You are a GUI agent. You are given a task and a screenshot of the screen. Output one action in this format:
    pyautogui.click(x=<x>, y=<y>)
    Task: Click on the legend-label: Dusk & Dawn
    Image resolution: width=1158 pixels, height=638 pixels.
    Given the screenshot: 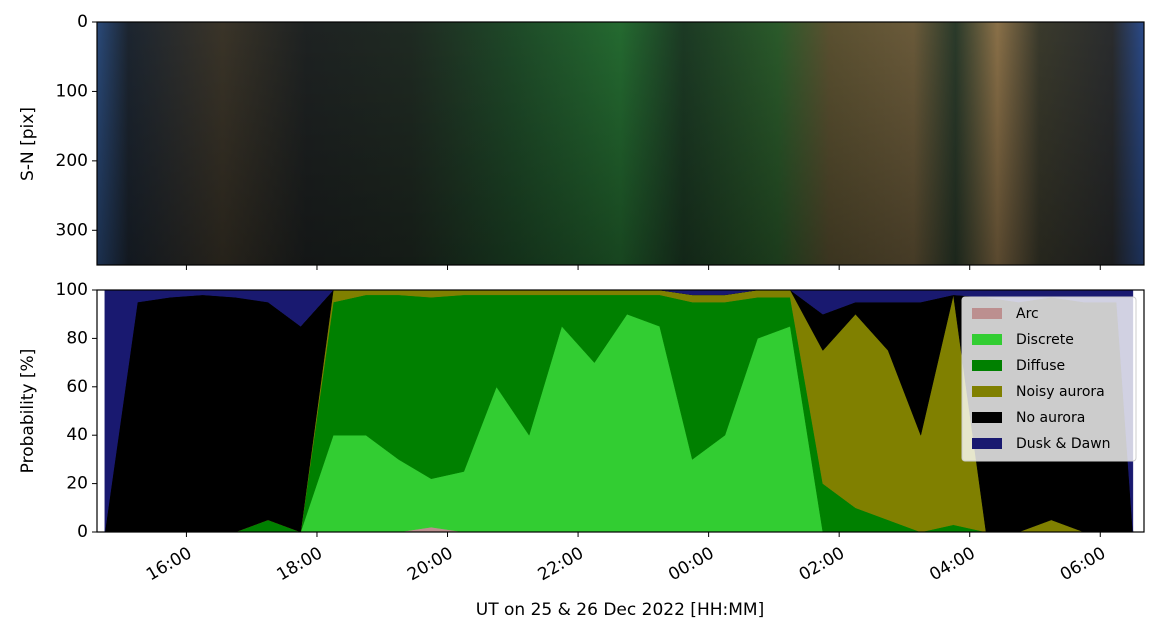 What is the action you would take?
    pyautogui.click(x=1063, y=444)
    